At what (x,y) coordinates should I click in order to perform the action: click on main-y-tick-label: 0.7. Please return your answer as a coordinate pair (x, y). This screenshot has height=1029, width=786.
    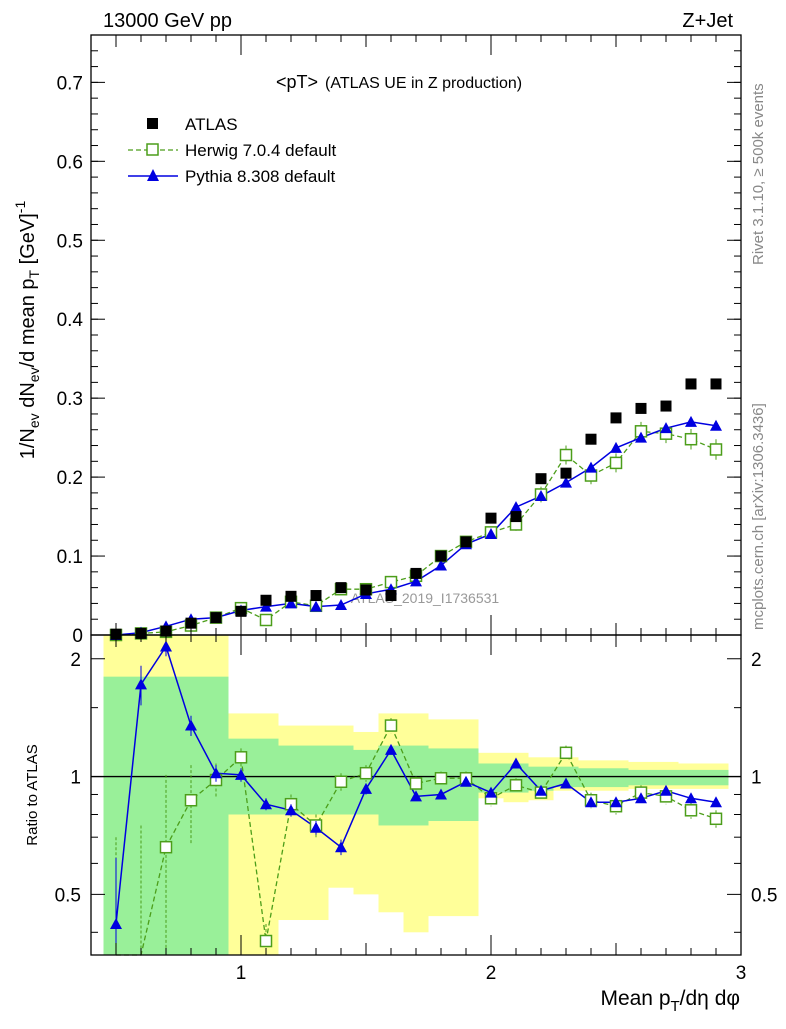
    Looking at the image, I should click on (70, 83).